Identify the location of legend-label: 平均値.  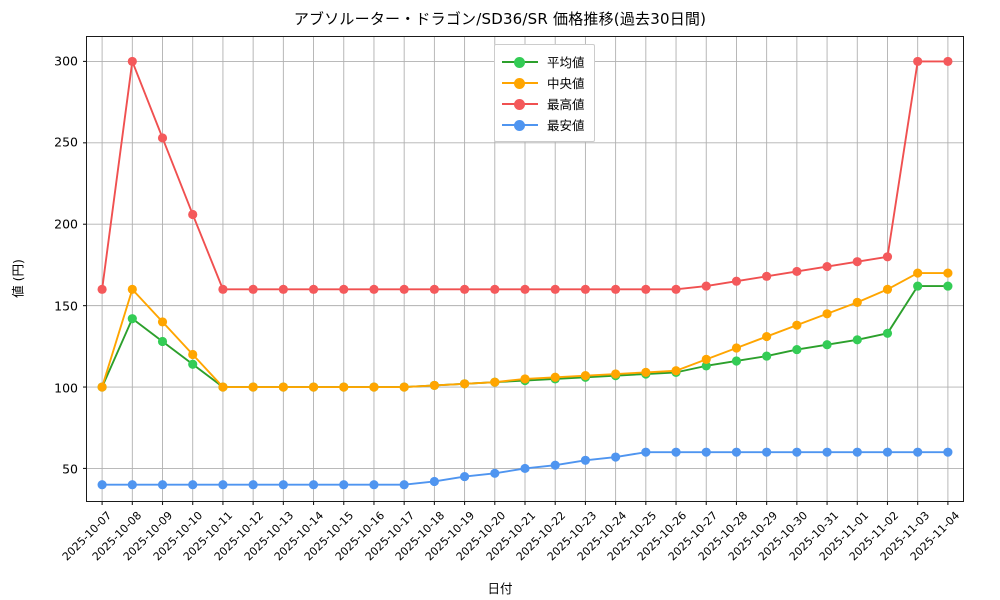
(566, 62).